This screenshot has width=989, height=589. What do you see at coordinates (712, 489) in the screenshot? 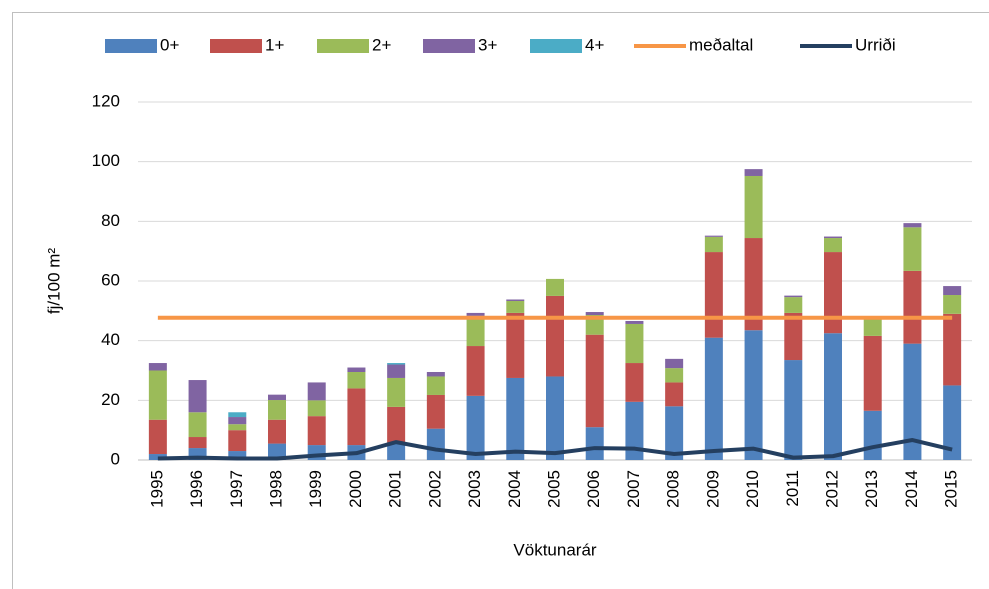
I see `x-tick-label: 2009` at bounding box center [712, 489].